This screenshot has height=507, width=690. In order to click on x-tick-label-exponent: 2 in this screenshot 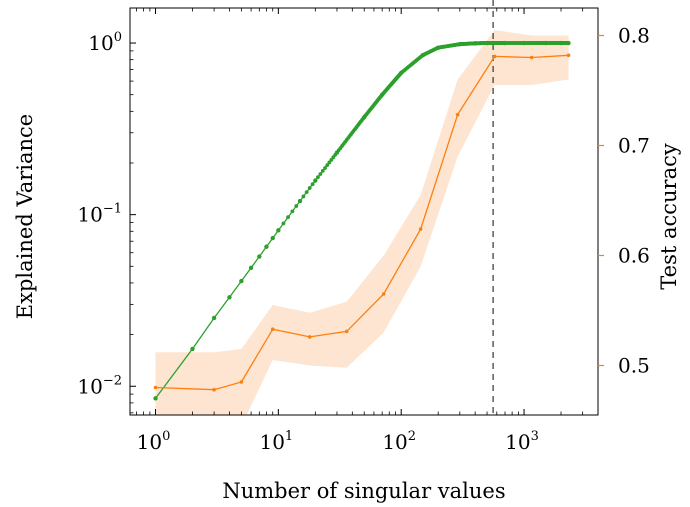, I will do `click(412, 436)`.